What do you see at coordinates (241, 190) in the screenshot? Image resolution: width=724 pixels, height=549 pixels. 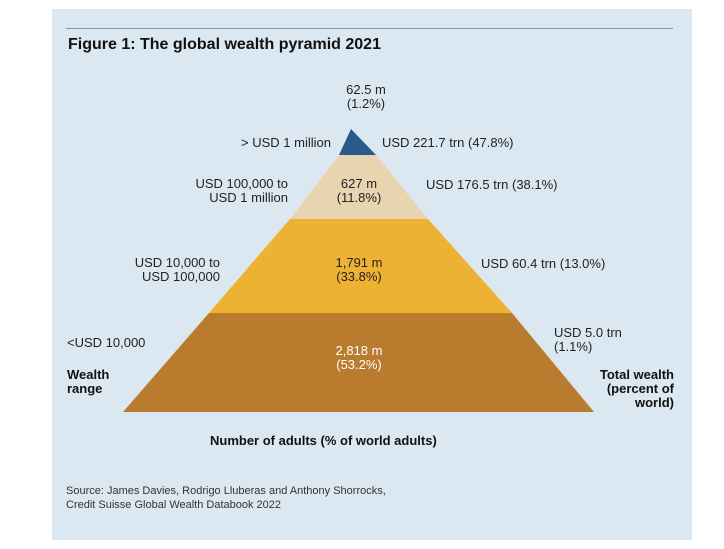 I see `tier-second-range-label: USD 100,000 to USD 1 million` at bounding box center [241, 190].